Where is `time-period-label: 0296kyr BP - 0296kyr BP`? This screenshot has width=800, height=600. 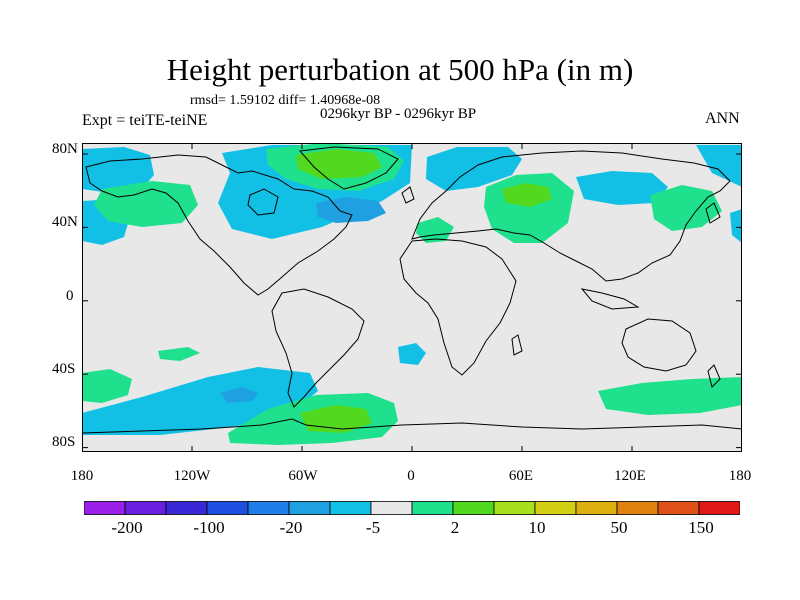
time-period-label: 0296kyr BP - 0296kyr BP is located at coordinates (398, 114).